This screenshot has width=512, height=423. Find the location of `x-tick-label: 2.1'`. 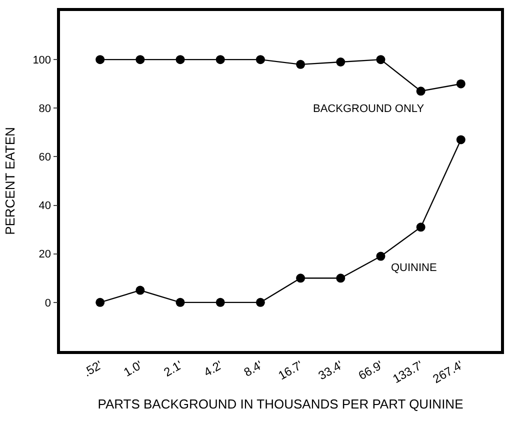

x-tick-label: 2.1' is located at coordinates (173, 369).